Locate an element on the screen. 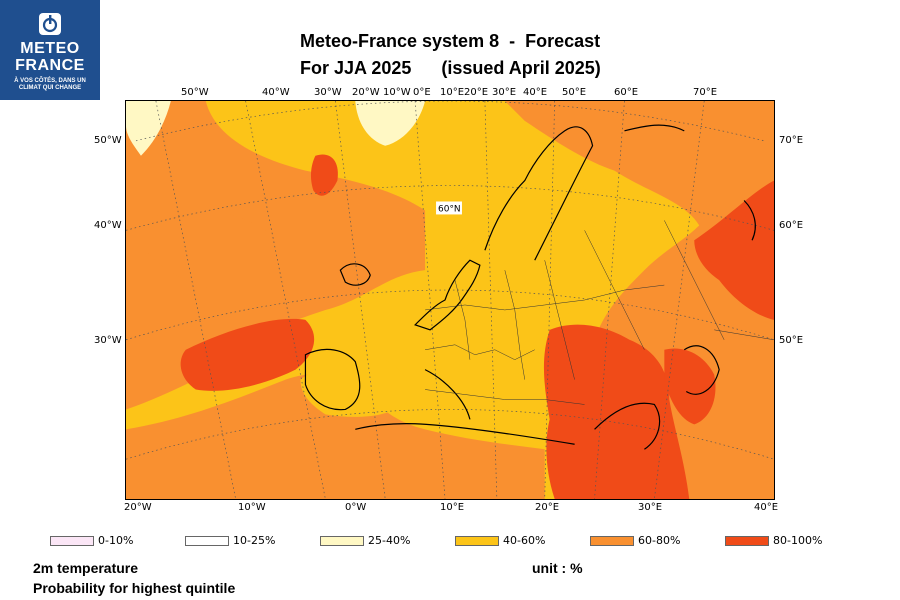 The height and width of the screenshot is (600, 900). top-lon-label: 50°W is located at coordinates (195, 92).